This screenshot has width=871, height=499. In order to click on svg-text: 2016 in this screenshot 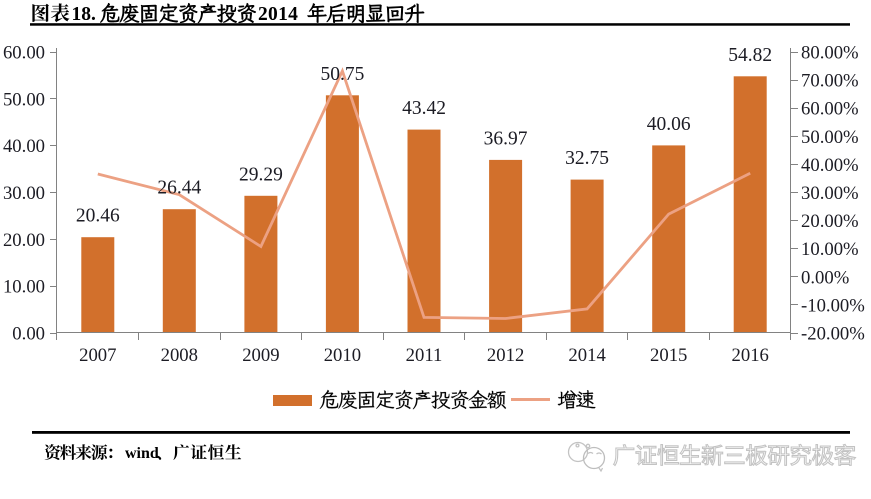, I will do `click(750, 355)`.